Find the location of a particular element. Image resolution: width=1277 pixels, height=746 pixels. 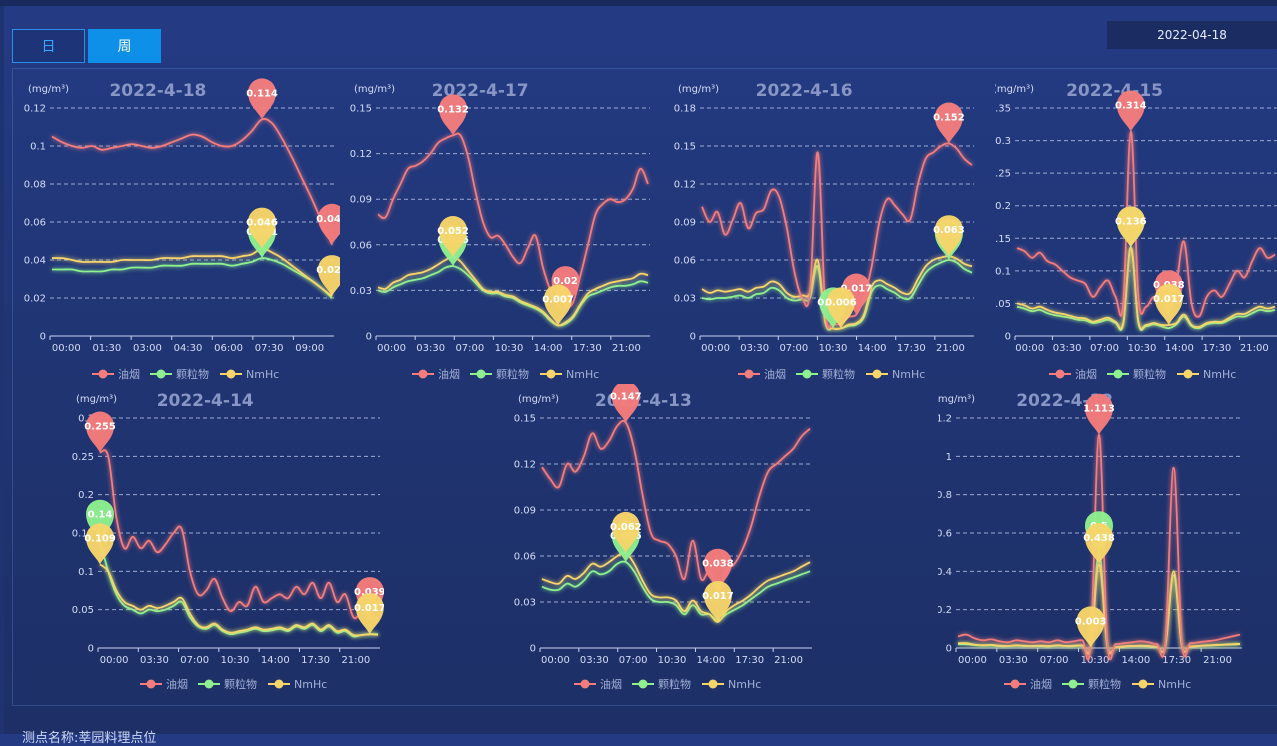

x-tick-label: 00:00 is located at coordinates (555, 660).